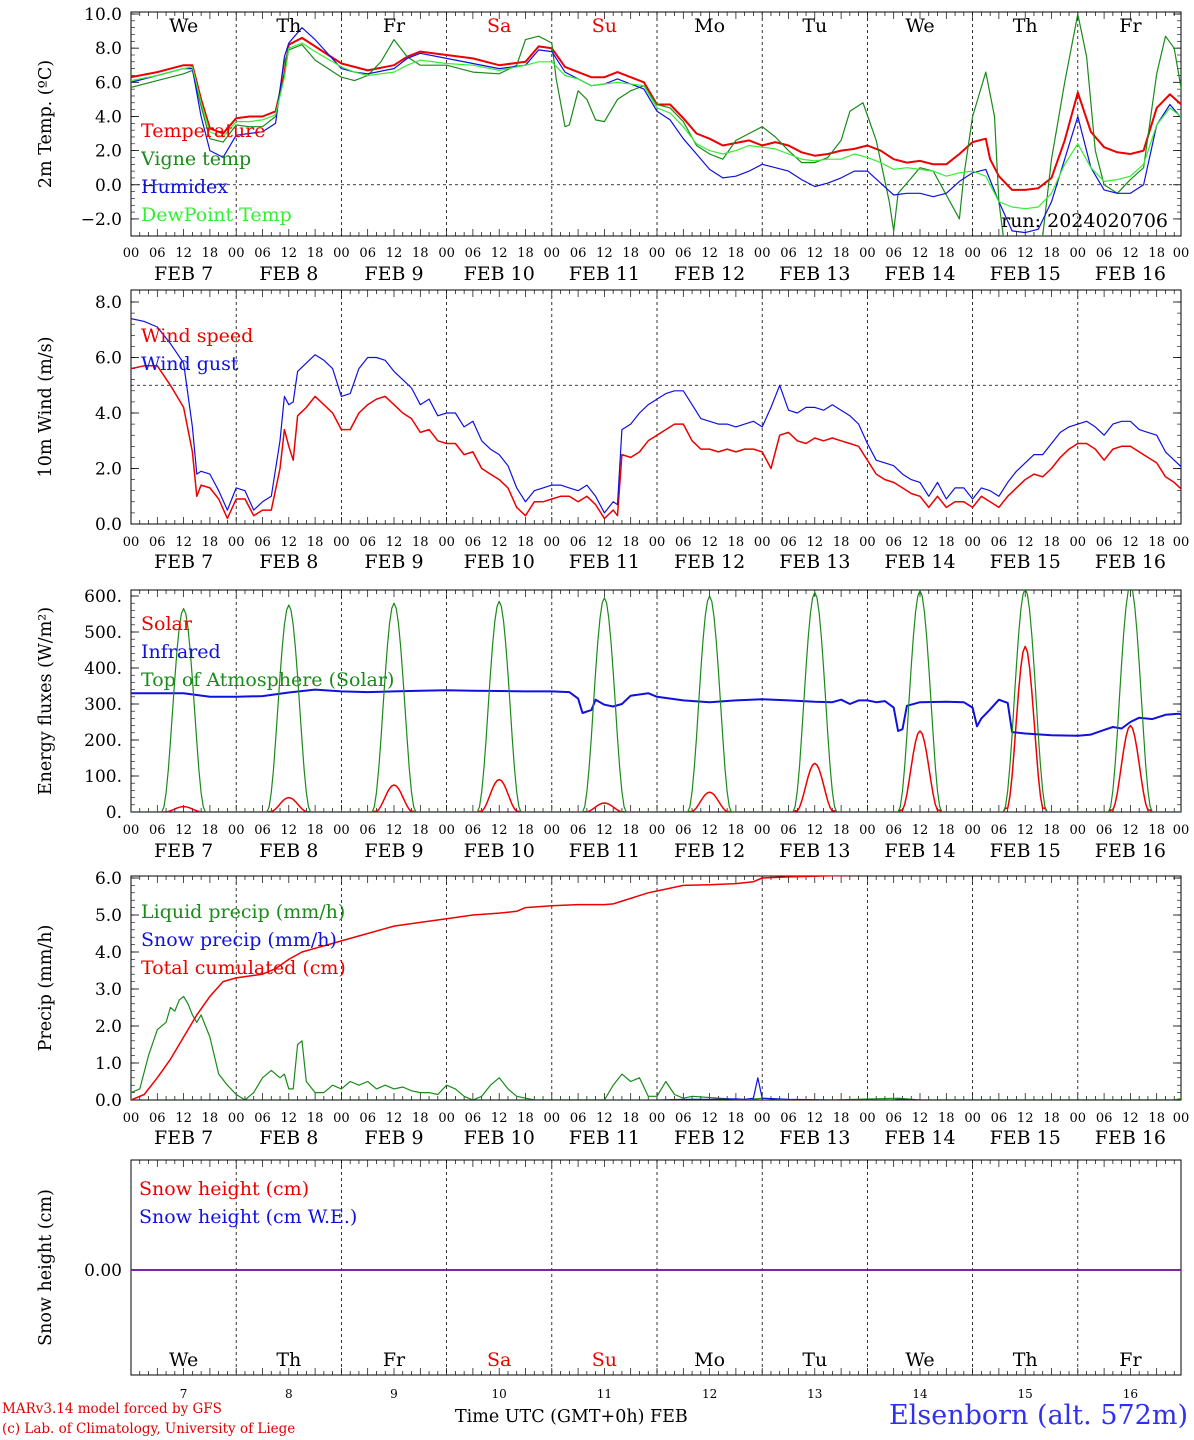  What do you see at coordinates (656, 130) in the screenshot?
I see `series-line-humidex` at bounding box center [656, 130].